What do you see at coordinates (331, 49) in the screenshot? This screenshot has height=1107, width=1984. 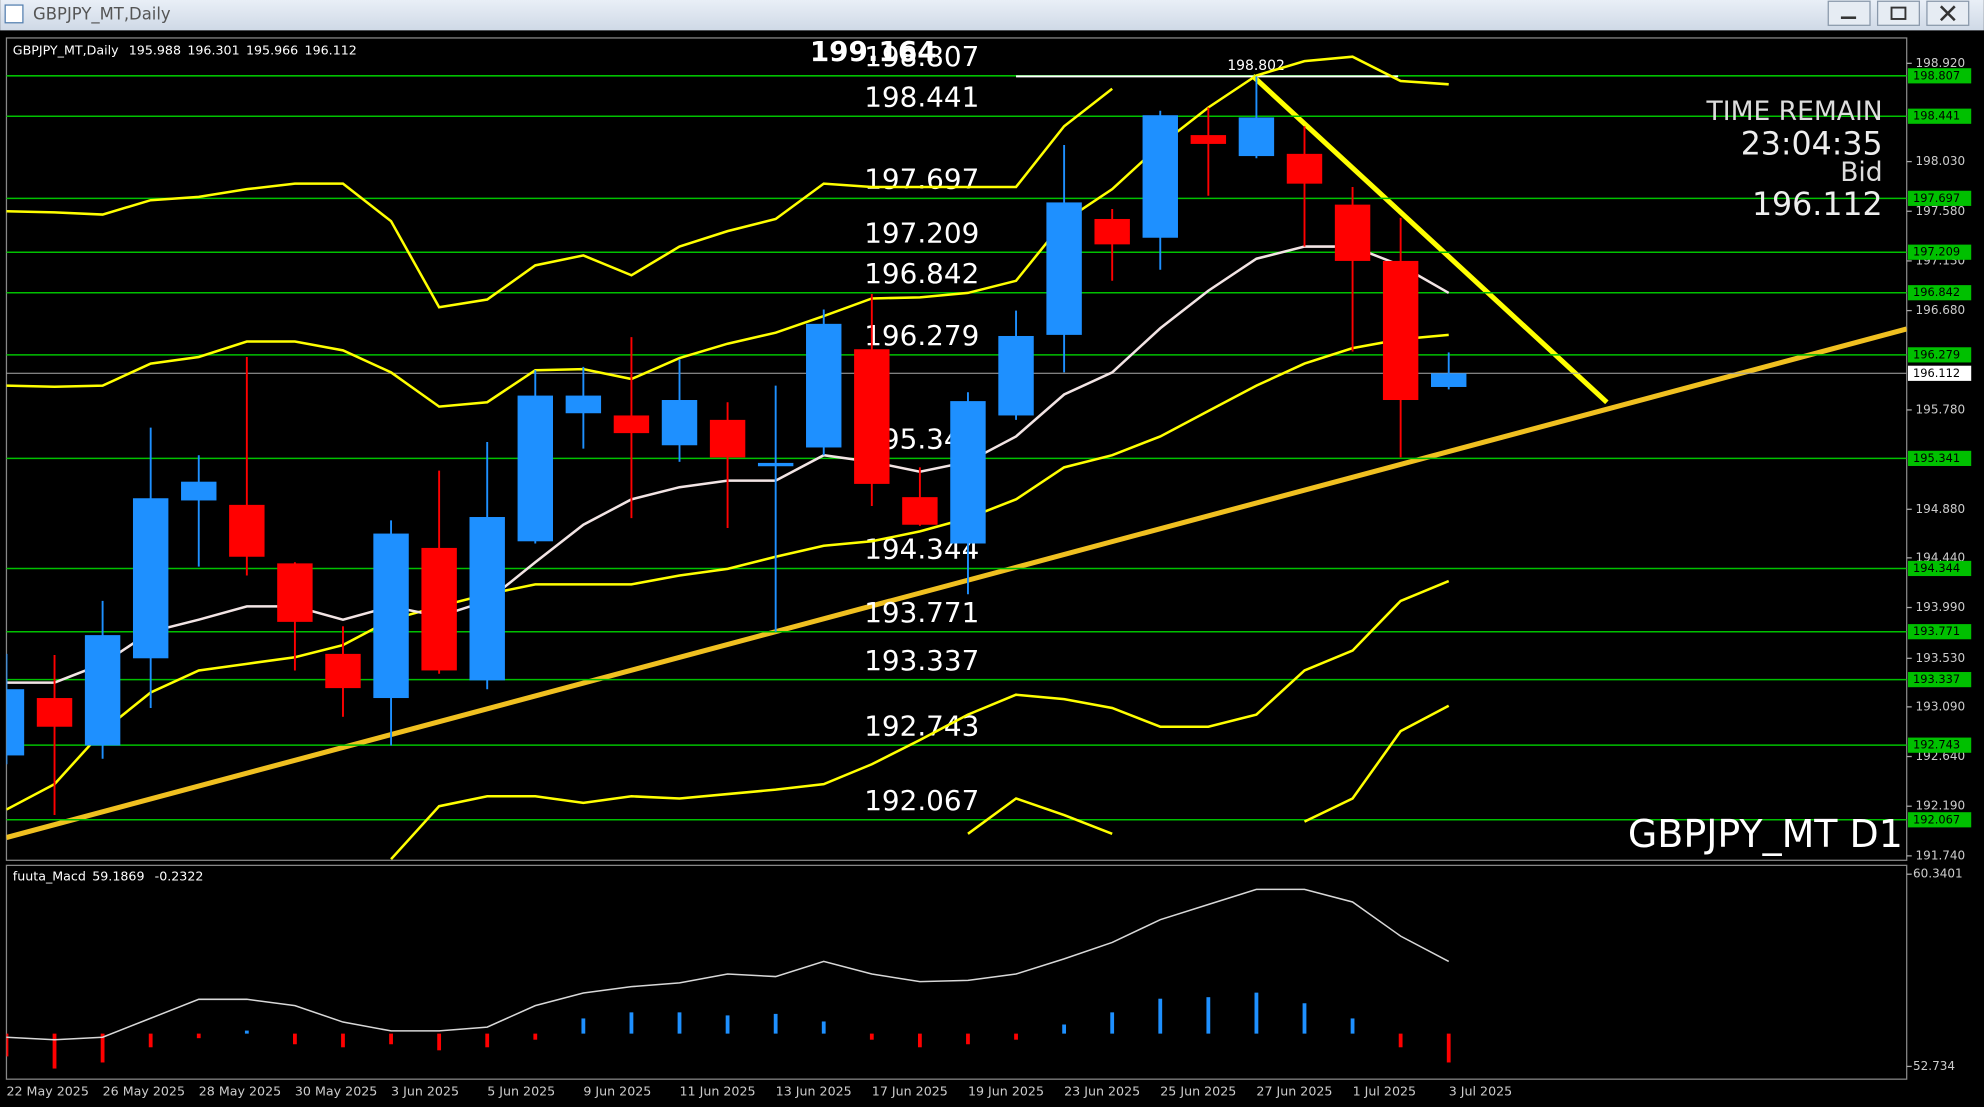 I see `header-close: 196.112` at bounding box center [331, 49].